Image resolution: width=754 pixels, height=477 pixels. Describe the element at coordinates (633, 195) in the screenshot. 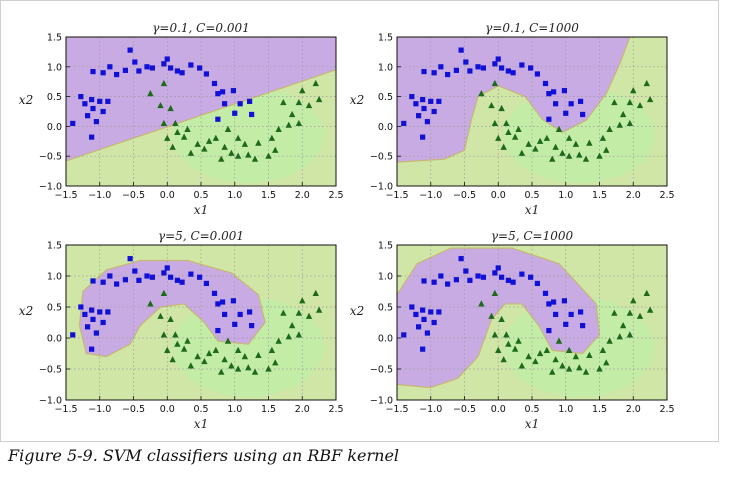

I see `x-tick-label: 2.0` at that location.